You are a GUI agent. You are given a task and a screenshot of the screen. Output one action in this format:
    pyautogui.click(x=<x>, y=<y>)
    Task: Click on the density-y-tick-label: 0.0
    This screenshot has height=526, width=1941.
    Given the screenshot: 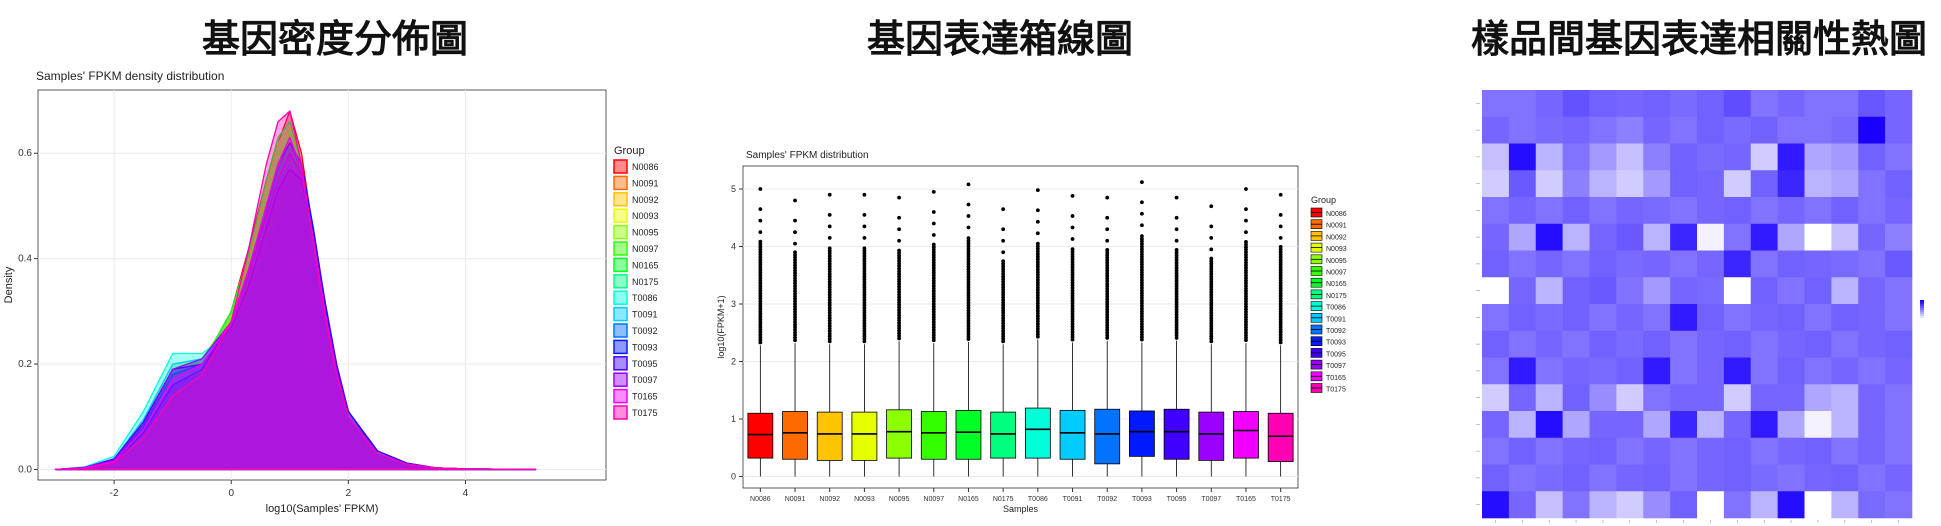 What is the action you would take?
    pyautogui.click(x=25, y=469)
    